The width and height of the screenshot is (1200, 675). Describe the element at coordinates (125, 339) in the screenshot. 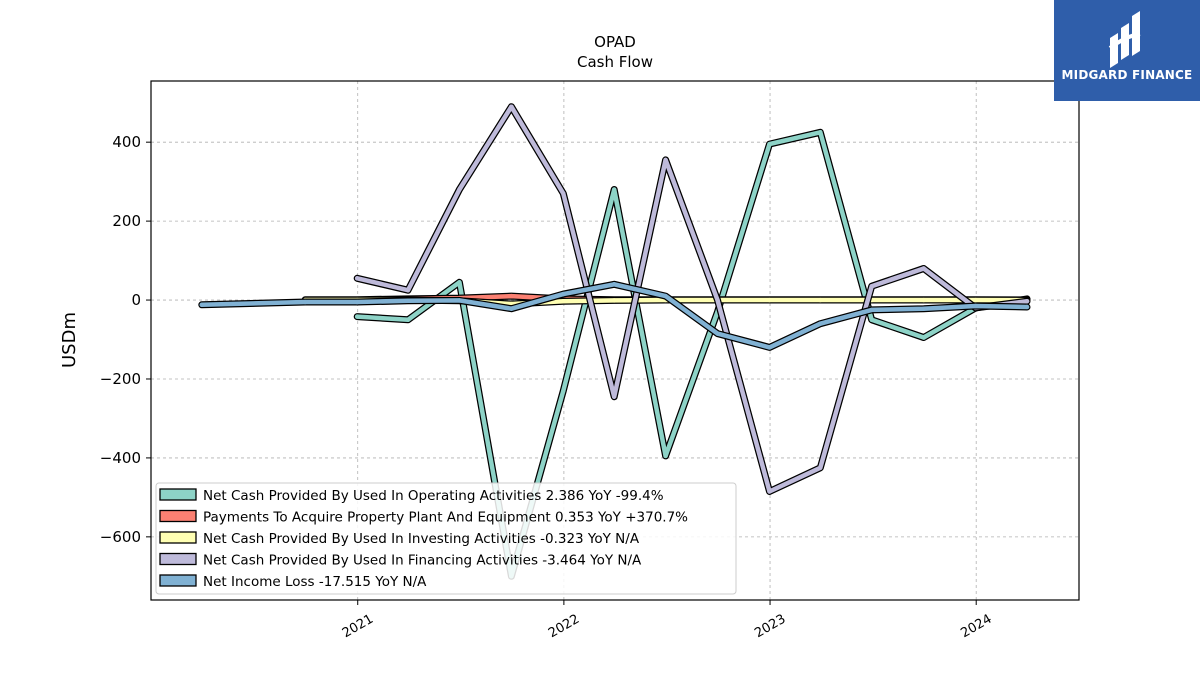

I see `y-axis: 400 200 0 −200 −400 −600` at that location.